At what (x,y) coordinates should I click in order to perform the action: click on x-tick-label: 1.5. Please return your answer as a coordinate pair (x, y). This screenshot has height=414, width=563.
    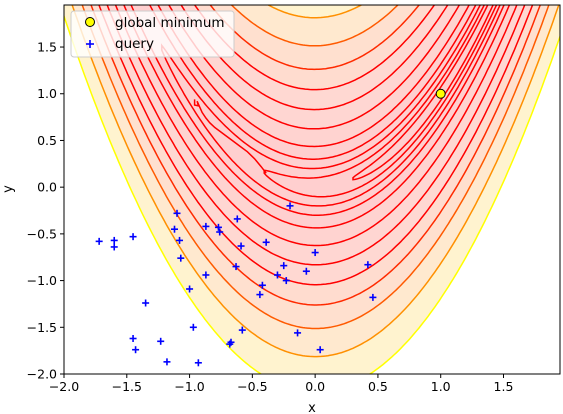
    Looking at the image, I should click on (504, 386).